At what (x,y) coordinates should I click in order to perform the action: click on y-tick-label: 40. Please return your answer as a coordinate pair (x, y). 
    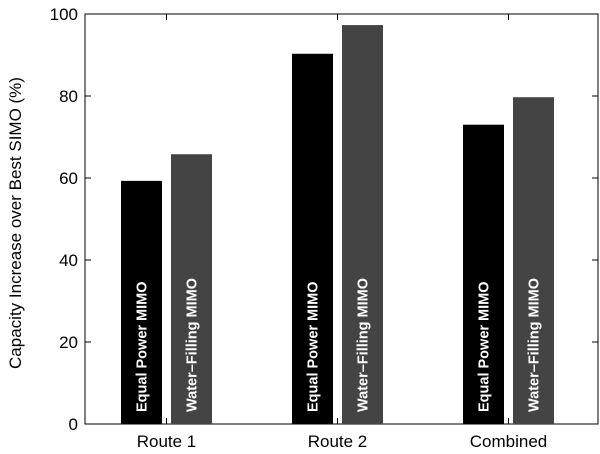
    Looking at the image, I should click on (68, 260).